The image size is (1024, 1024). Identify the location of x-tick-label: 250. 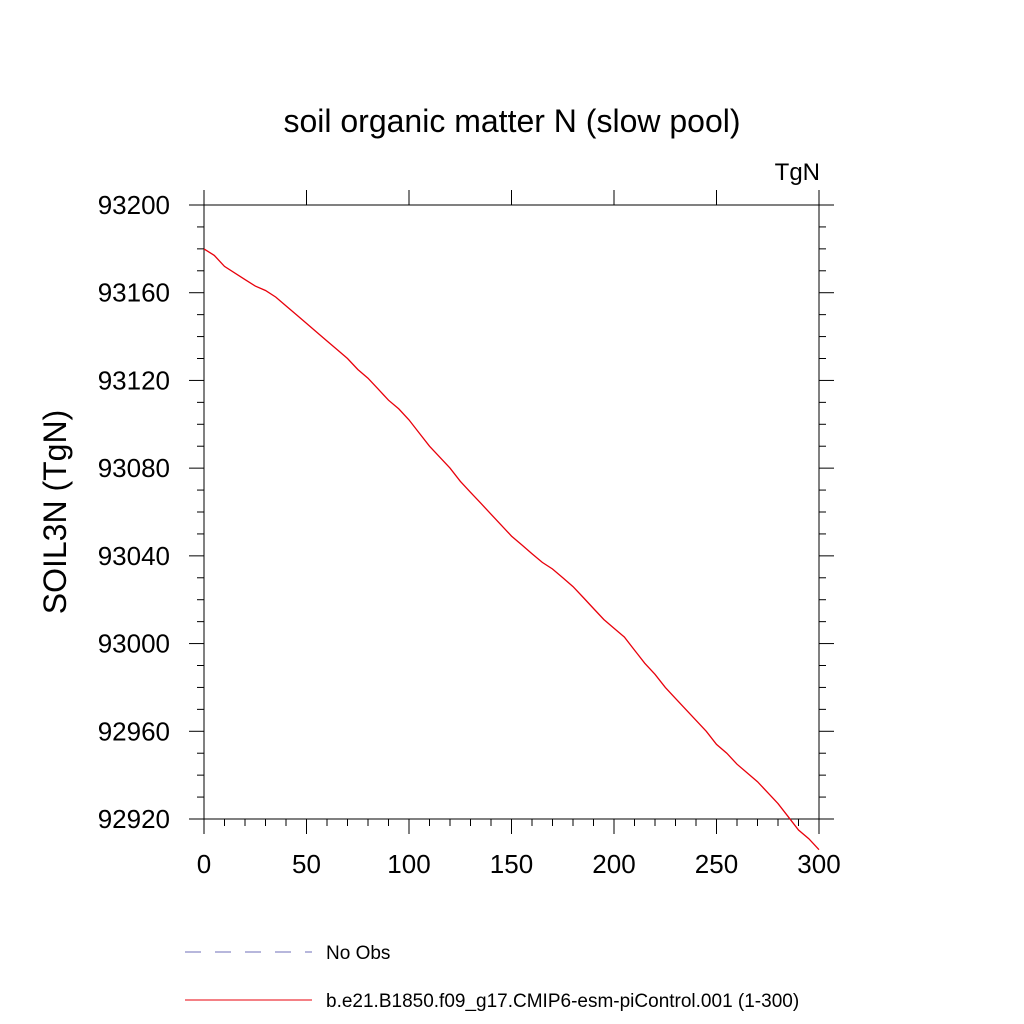
(716, 864).